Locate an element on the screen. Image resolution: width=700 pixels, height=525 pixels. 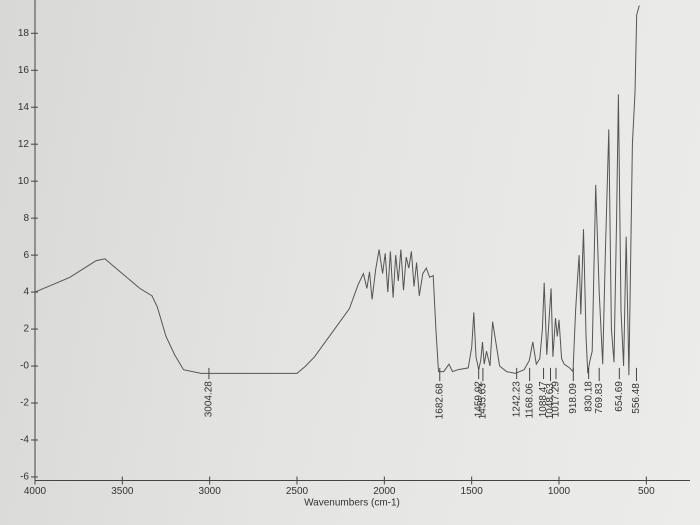
x-tick-label: 3000 is located at coordinates (210, 491).